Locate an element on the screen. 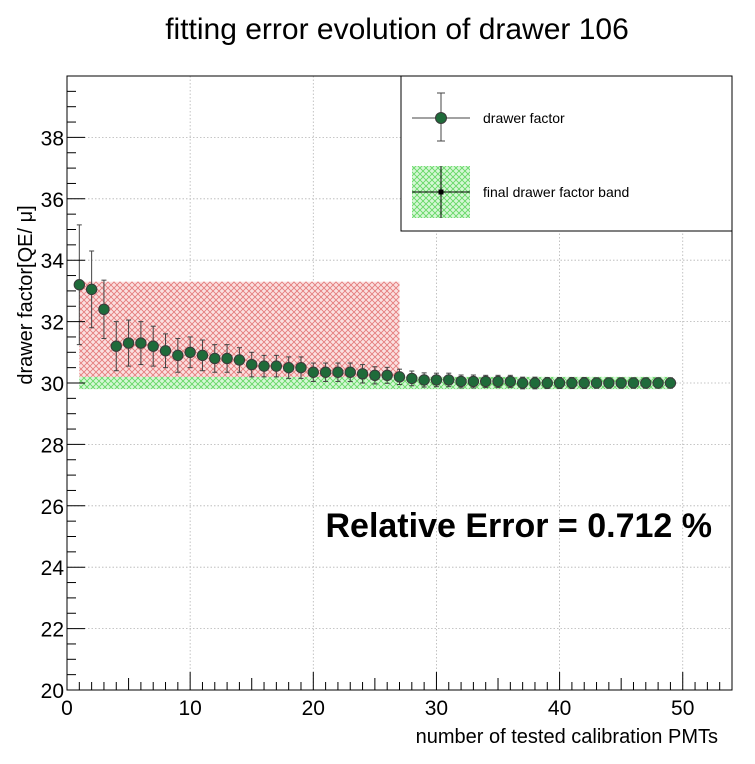 This screenshot has width=755, height=764. y-tick-label: 38 is located at coordinates (52, 138).